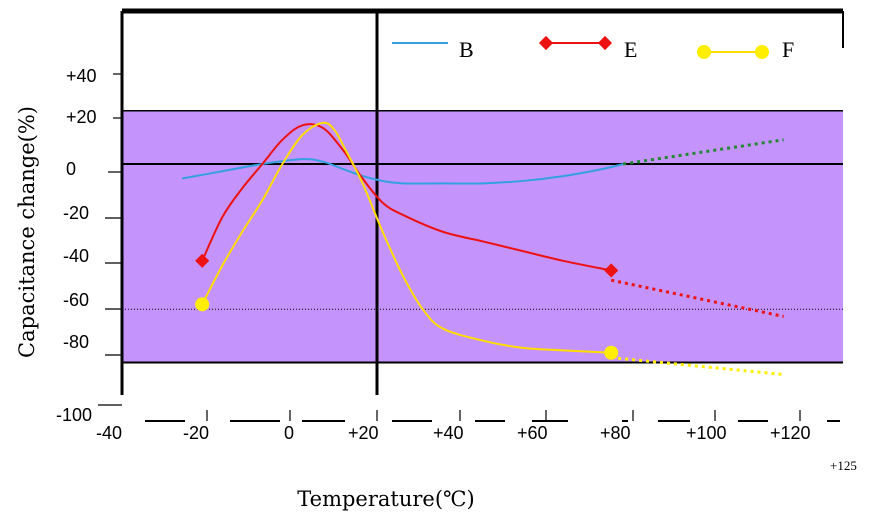  Describe the element at coordinates (762, 52) in the screenshot. I see `legend-marker-f-right` at that location.